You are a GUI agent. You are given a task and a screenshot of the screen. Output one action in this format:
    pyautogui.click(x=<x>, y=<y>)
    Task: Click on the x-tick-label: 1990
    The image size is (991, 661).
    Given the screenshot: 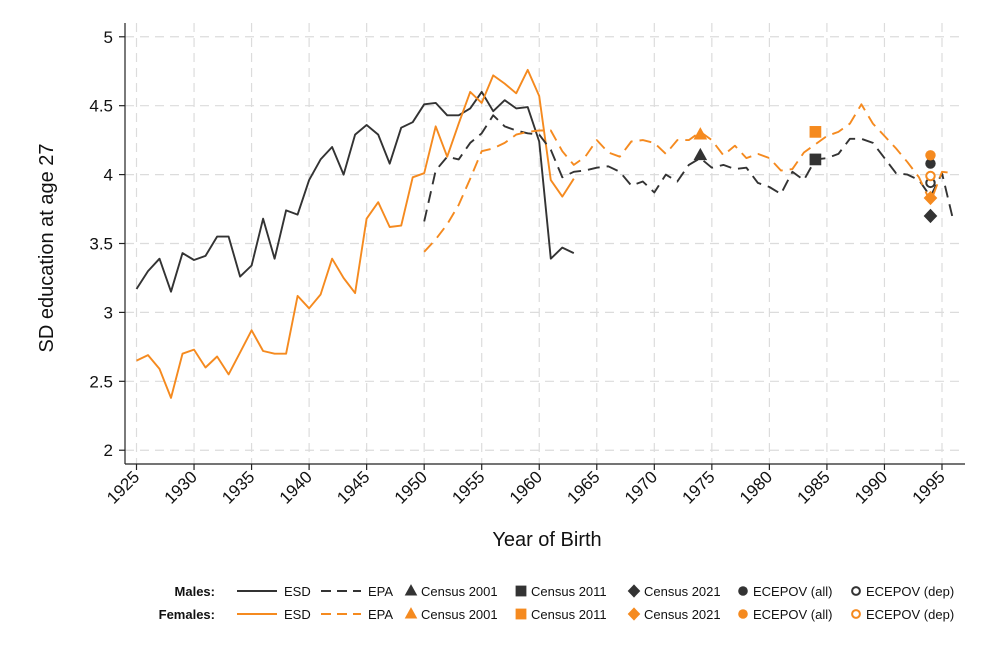 What is the action you would take?
    pyautogui.click(x=871, y=487)
    